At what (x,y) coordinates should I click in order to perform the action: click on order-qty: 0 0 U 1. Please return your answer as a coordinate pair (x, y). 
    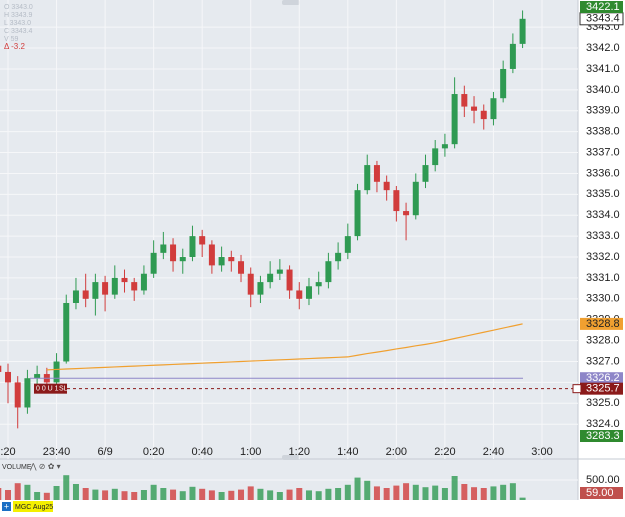
    Looking at the image, I should click on (47, 389).